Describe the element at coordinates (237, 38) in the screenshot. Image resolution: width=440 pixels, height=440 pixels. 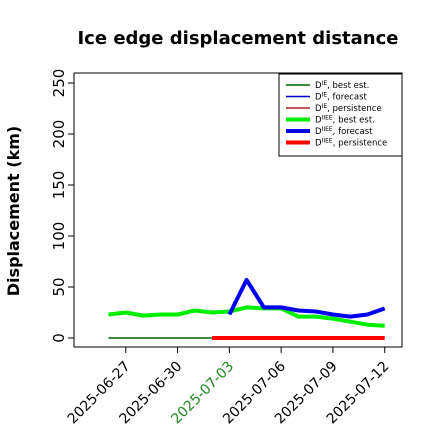
I see `chart-title: Ice edge displacement distance` at that location.